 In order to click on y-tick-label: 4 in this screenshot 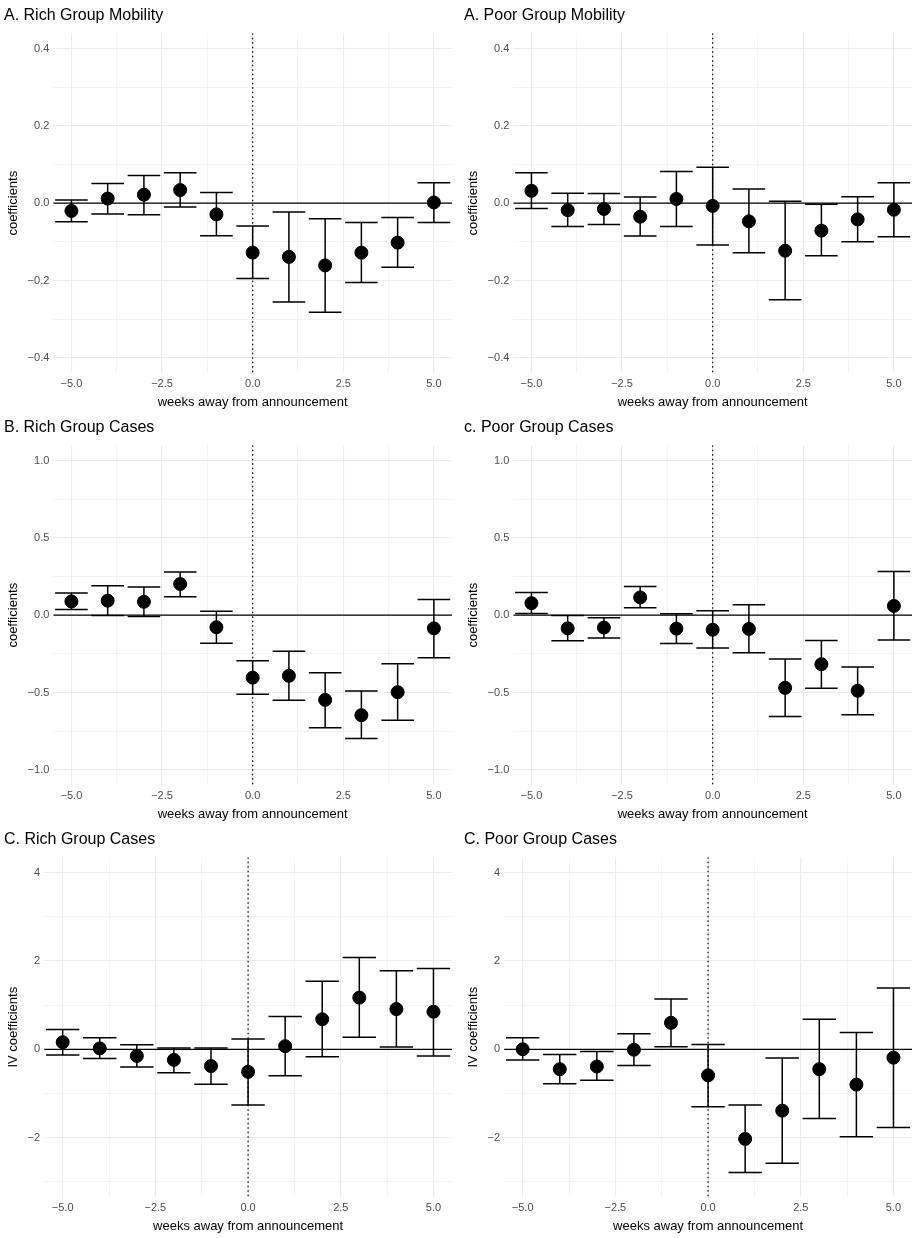, I will do `click(37, 871)`.